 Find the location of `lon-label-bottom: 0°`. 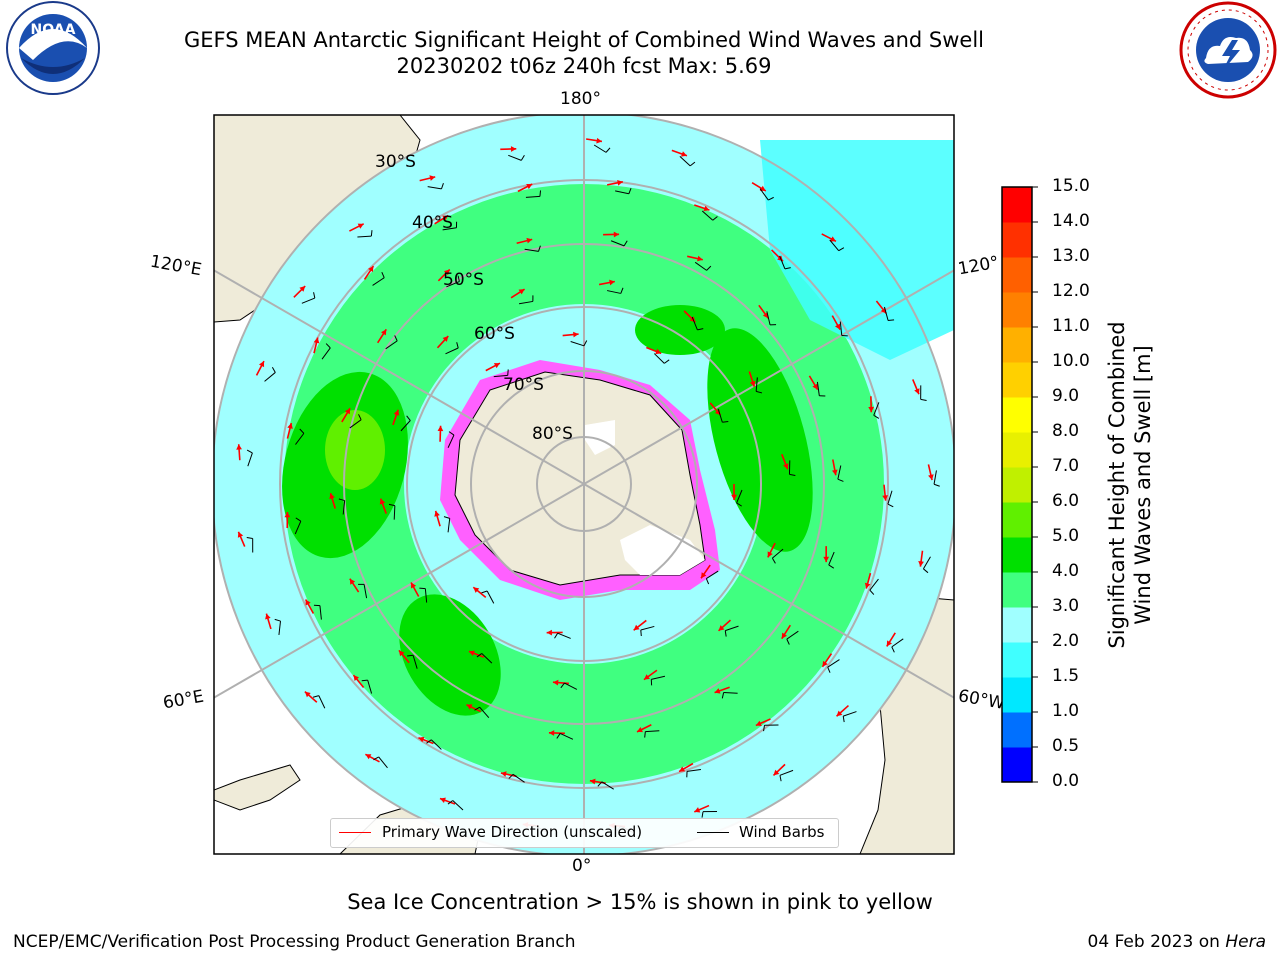

lon-label-bottom: 0° is located at coordinates (582, 866).